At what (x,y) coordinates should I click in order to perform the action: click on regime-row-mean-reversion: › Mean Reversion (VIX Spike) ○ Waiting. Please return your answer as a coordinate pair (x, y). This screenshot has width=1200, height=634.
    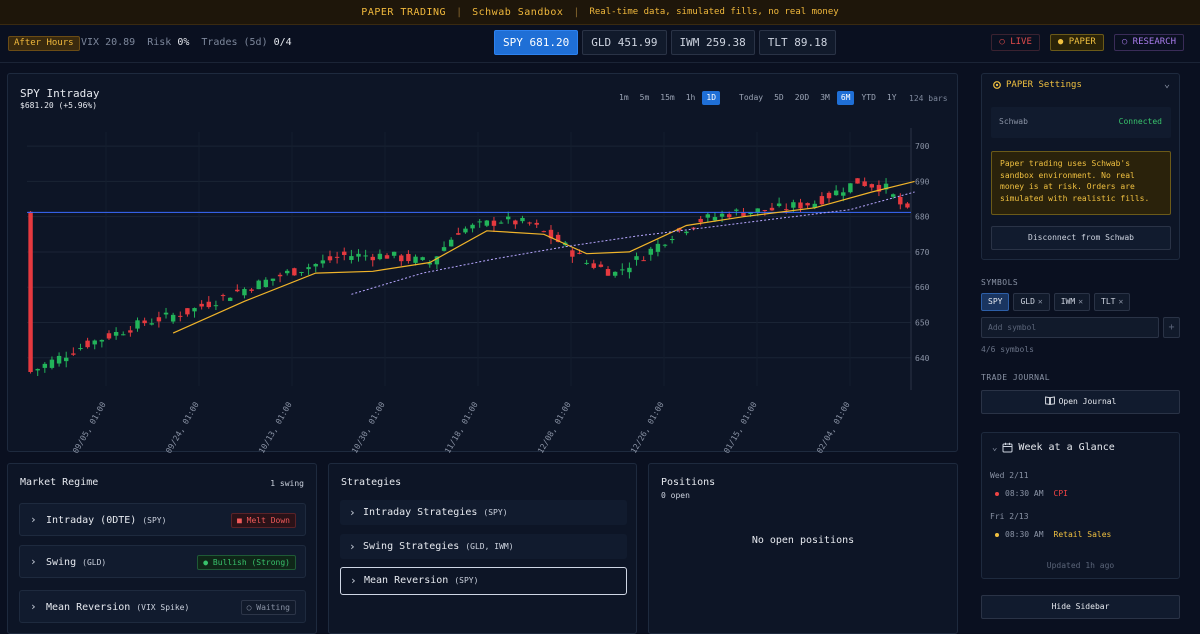
    Looking at the image, I should click on (162, 606).